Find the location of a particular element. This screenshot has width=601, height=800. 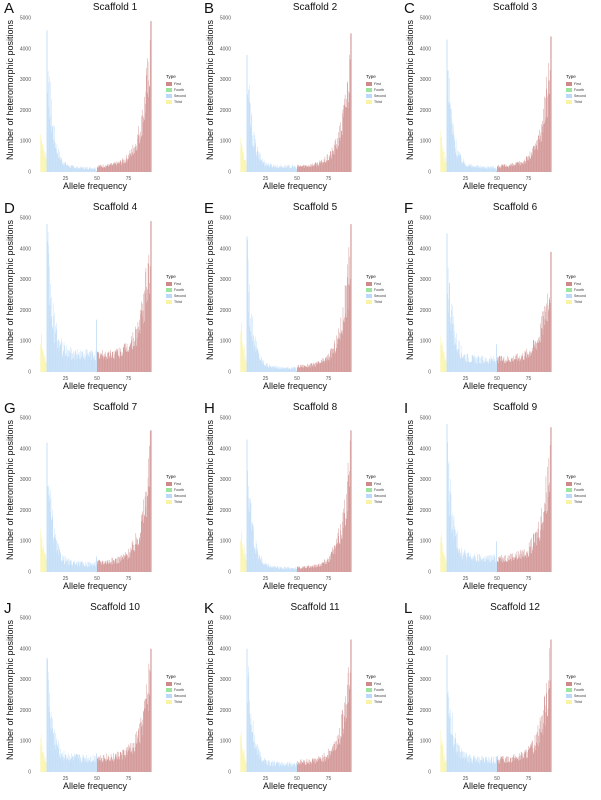

chart-title: Scaffold 2 is located at coordinates (315, 7).